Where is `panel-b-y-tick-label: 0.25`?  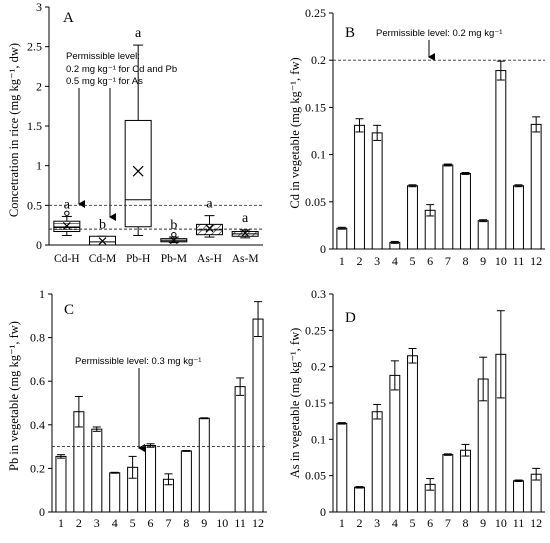
panel-b-y-tick-label: 0.25 is located at coordinates (315, 13).